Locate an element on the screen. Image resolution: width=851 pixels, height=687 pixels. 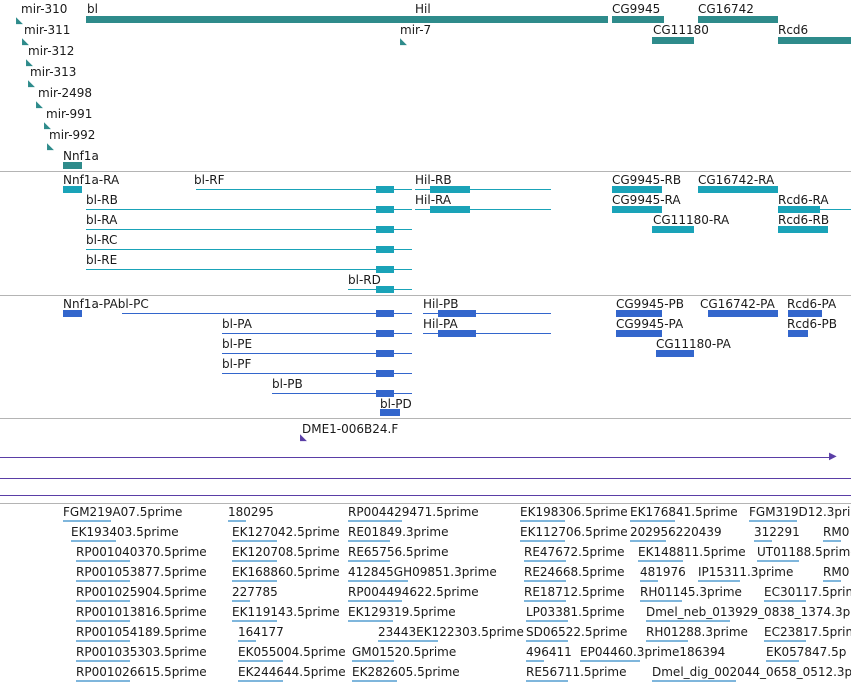
gene-label: mir-310 is located at coordinates (44, 9).